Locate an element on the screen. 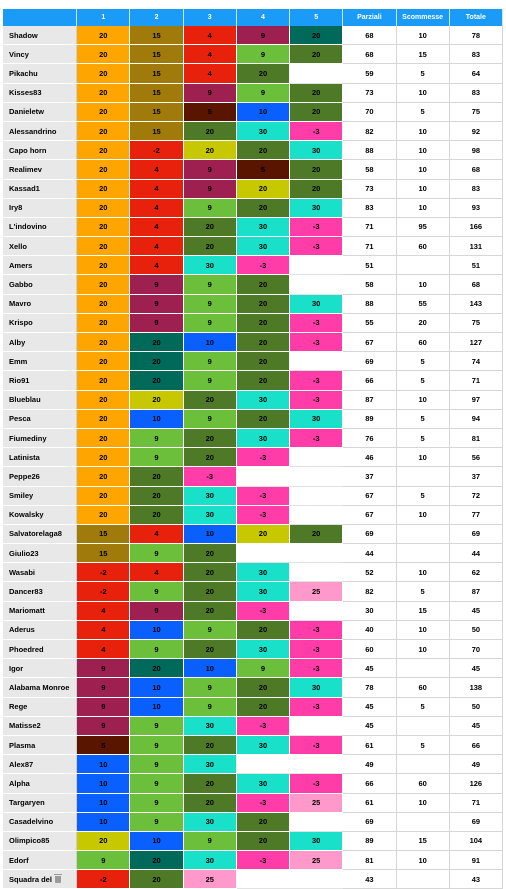 The width and height of the screenshot is (506, 889). player-name-cell: Casadelvino is located at coordinates (40, 822).